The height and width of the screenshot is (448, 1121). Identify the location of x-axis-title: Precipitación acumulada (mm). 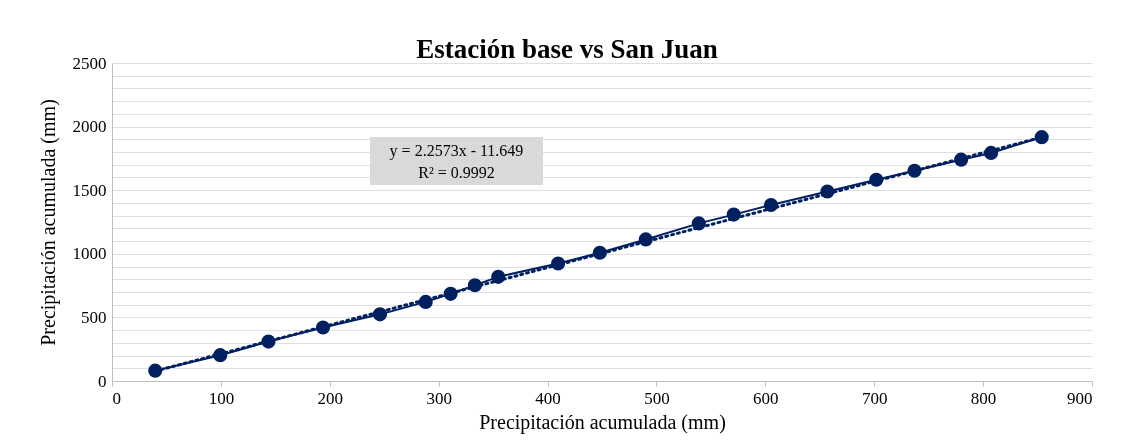
(602, 422).